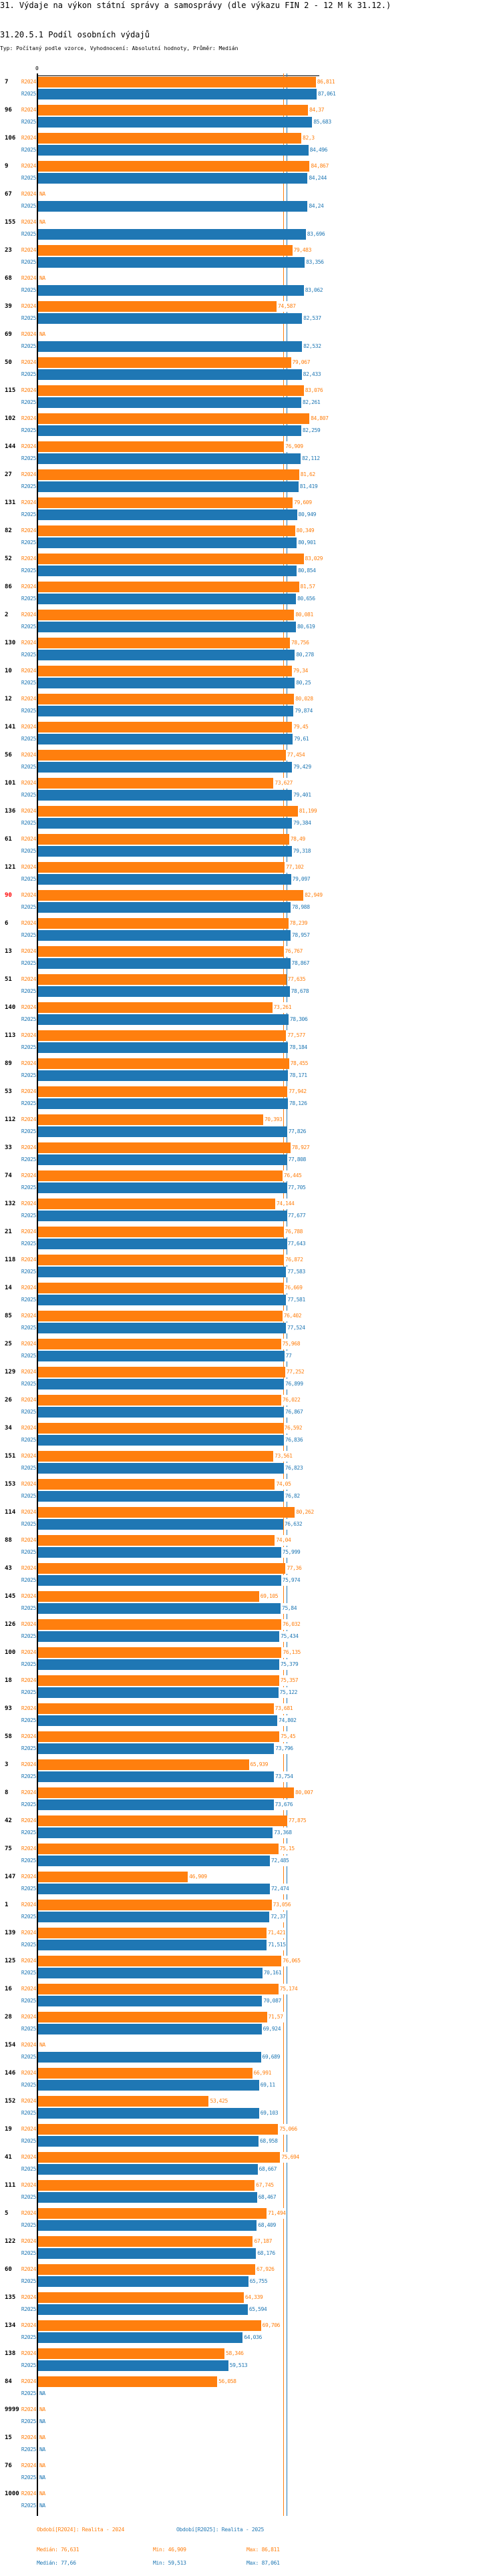 The height and width of the screenshot is (2576, 501). Describe the element at coordinates (10, 727) in the screenshot. I see `category-label: 141` at that location.